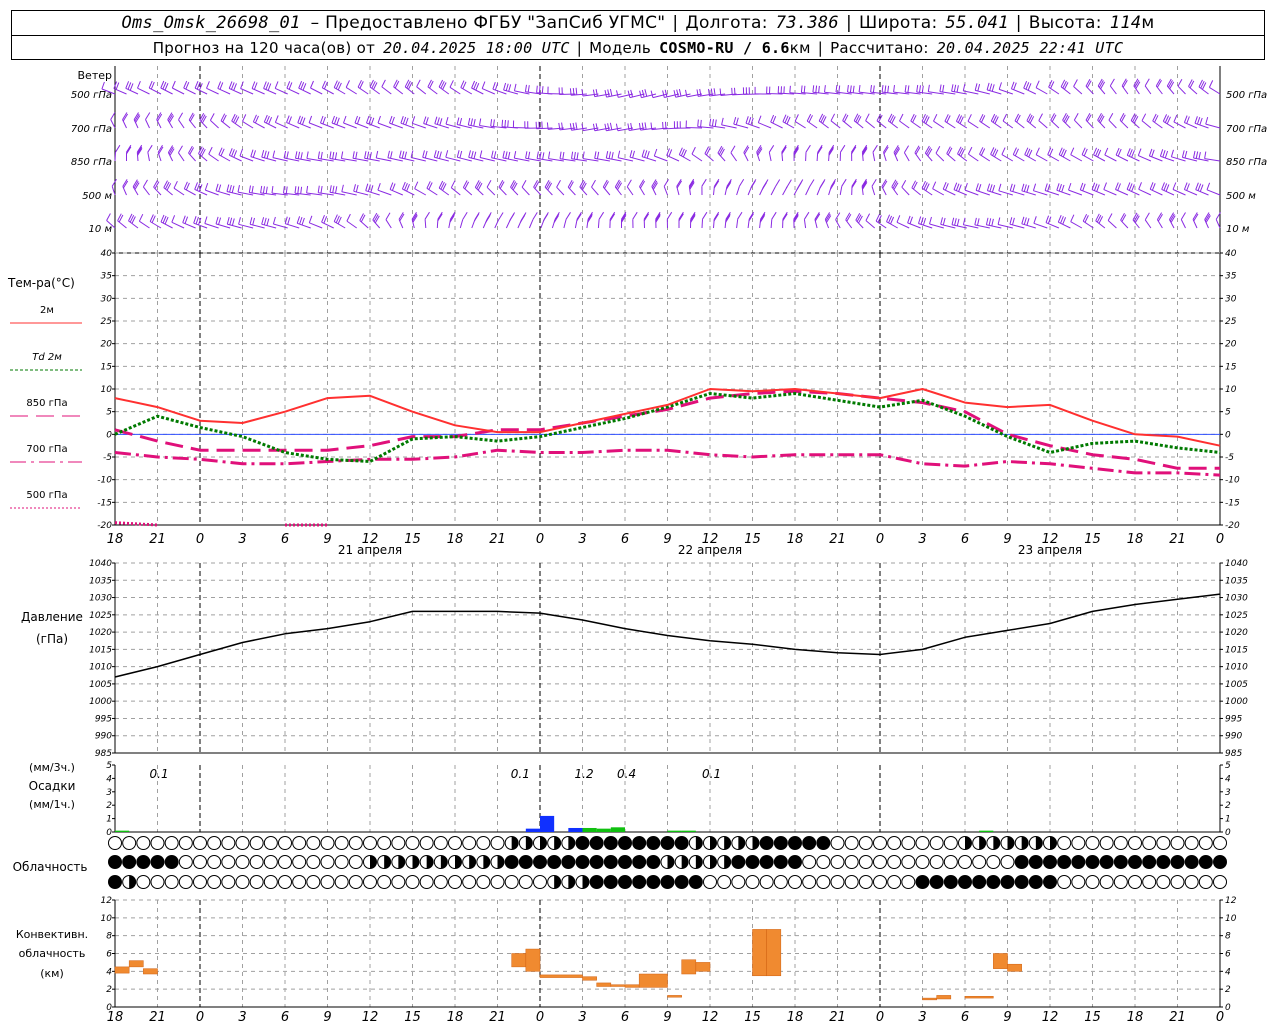  What do you see at coordinates (800, 47) in the screenshot?
I see `model-unit: км` at bounding box center [800, 47].